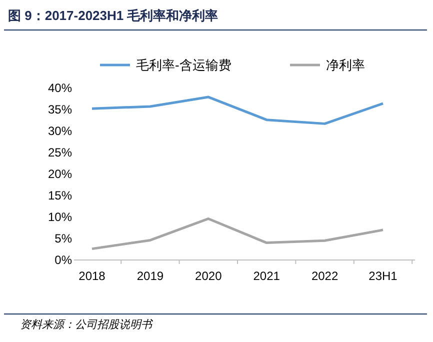  What do you see at coordinates (266, 276) in the screenshot?
I see `x-tick-label: 2021` at bounding box center [266, 276].